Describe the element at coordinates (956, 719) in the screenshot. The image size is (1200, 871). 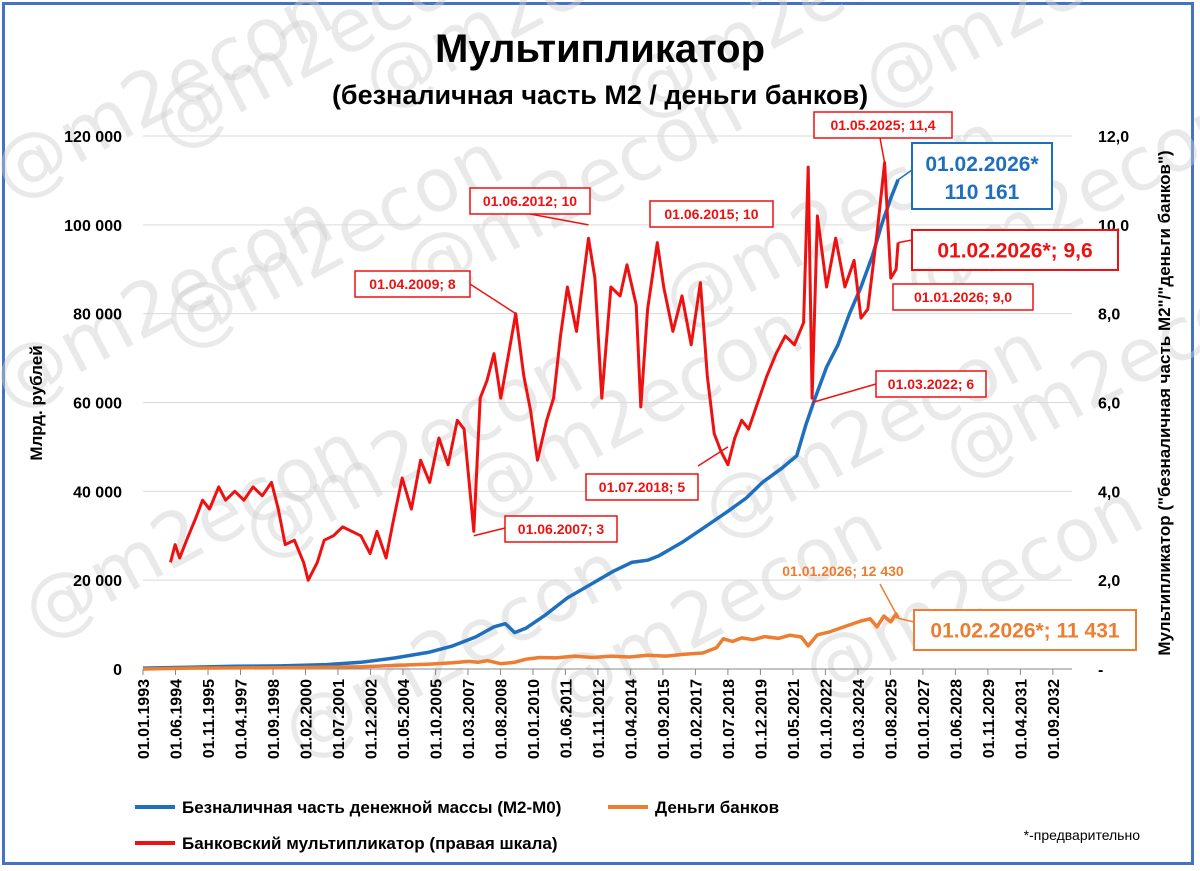
I see `x-tick-label: 01.06.2028` at that location.